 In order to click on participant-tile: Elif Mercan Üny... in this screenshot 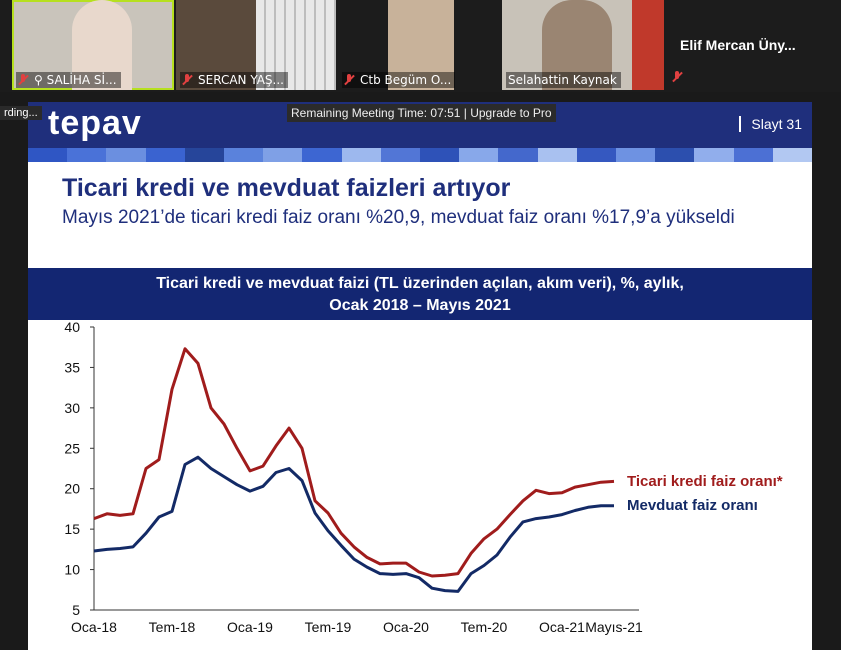, I will do `click(746, 45)`.